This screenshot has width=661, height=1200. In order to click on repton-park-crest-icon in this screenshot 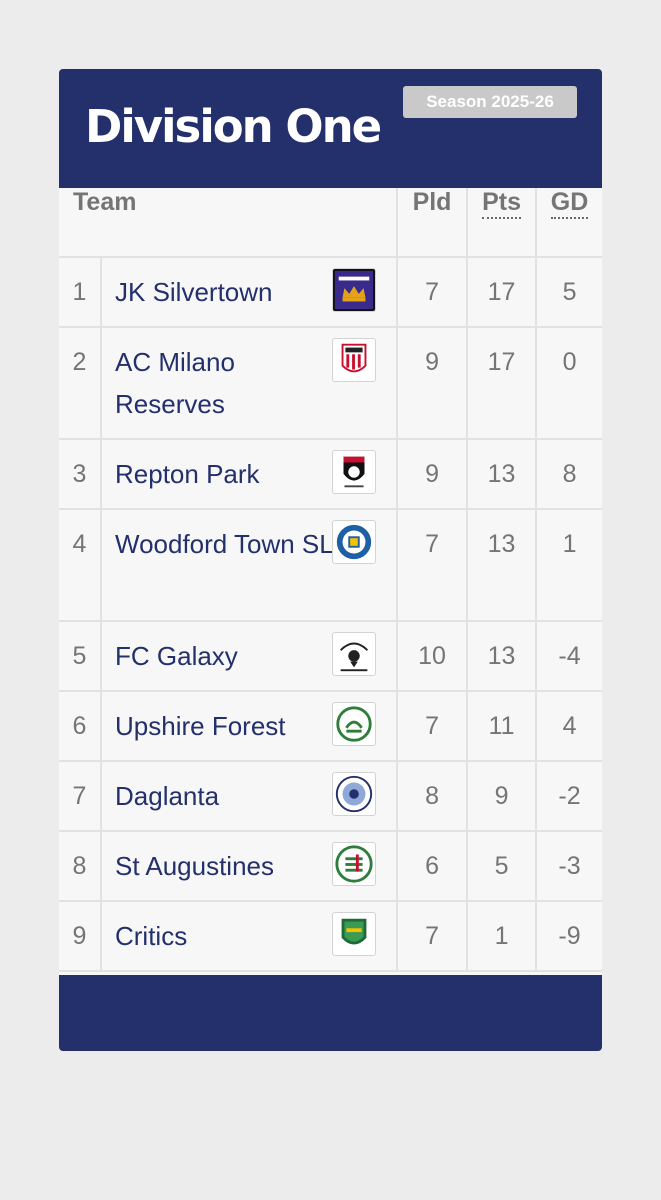, I will do `click(354, 472)`.